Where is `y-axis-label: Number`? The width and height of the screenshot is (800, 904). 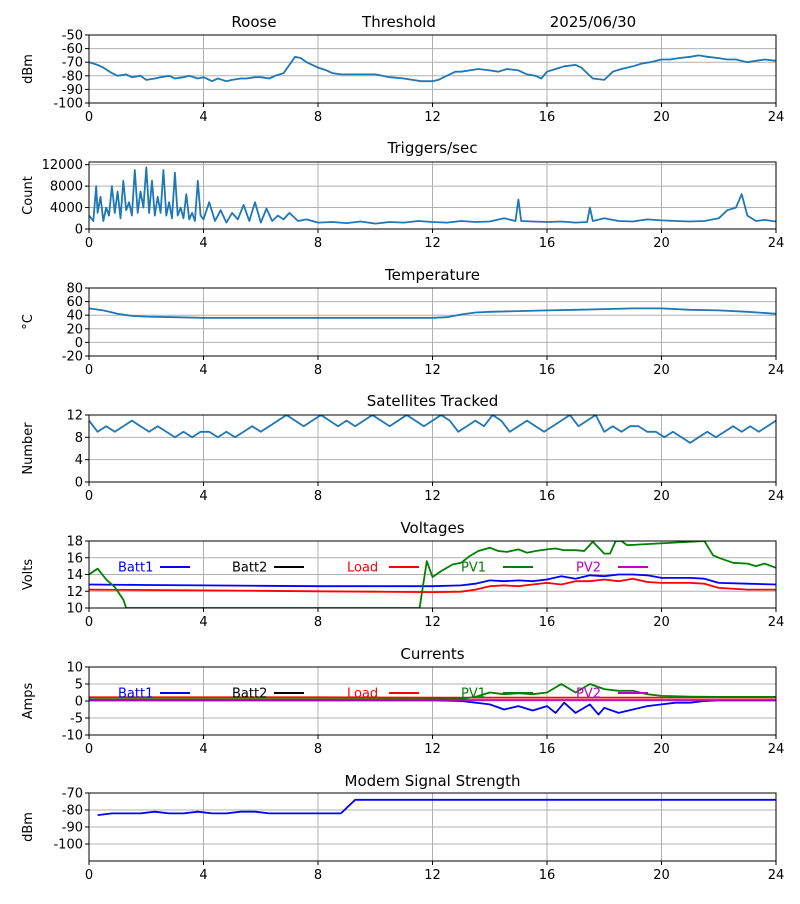 y-axis-label: Number is located at coordinates (28, 448).